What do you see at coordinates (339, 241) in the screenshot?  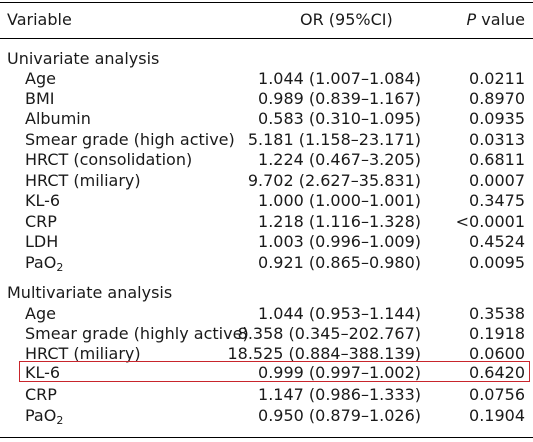 I see `row-or: 1.003 (0.996–1.009)` at bounding box center [339, 241].